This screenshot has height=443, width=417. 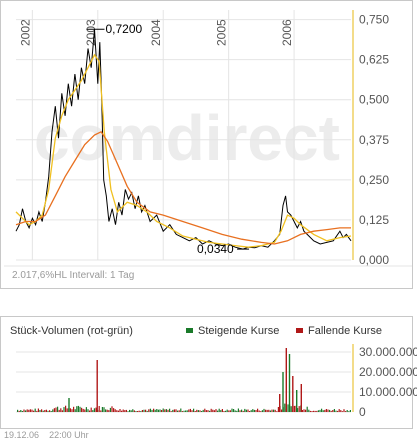 I want to click on x-tick-label: 2006, so click(x=287, y=32).